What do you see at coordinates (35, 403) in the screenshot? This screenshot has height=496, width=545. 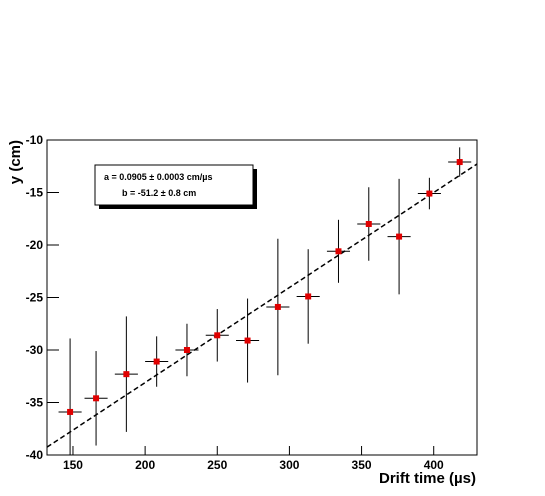 I see `y-tick-label: -35` at bounding box center [35, 403].